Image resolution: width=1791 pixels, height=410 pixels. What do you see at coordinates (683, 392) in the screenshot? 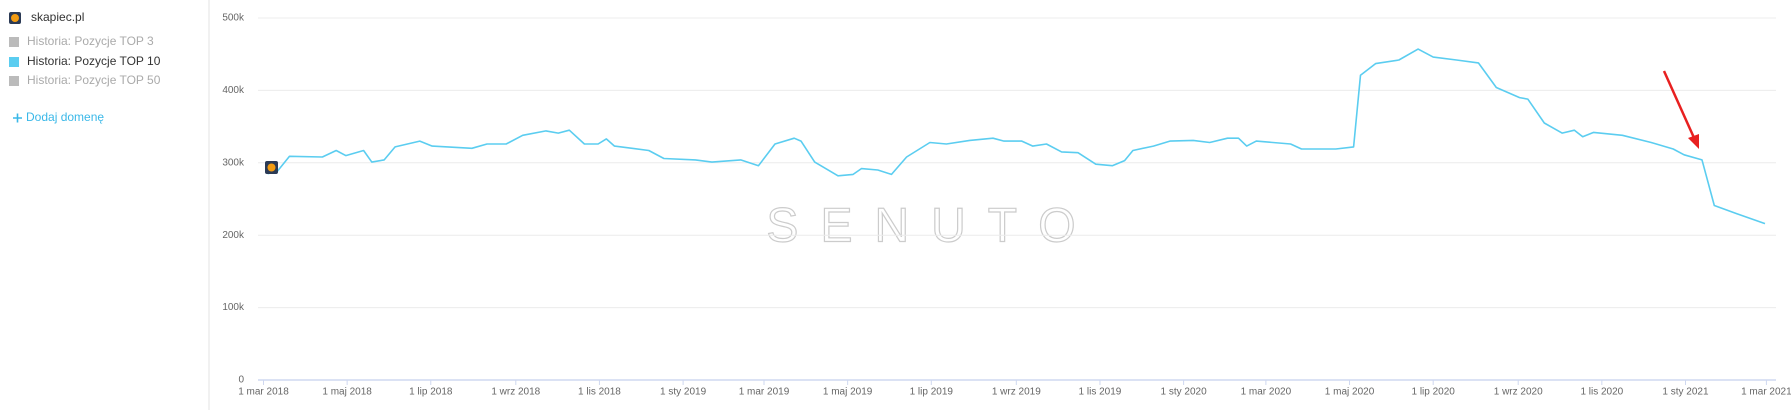
I see `x-tick-label: 1 sty 2019` at bounding box center [683, 392].